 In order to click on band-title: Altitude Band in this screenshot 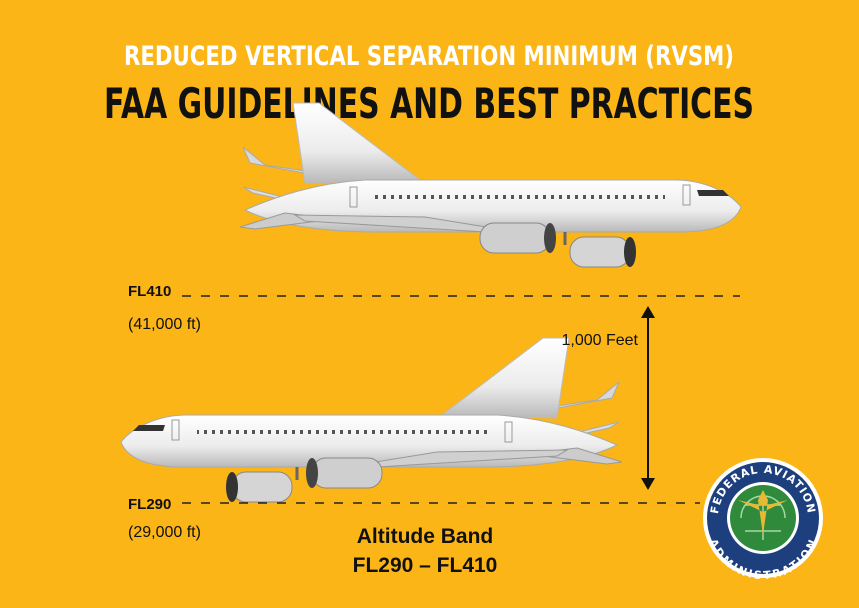, I will do `click(425, 536)`.